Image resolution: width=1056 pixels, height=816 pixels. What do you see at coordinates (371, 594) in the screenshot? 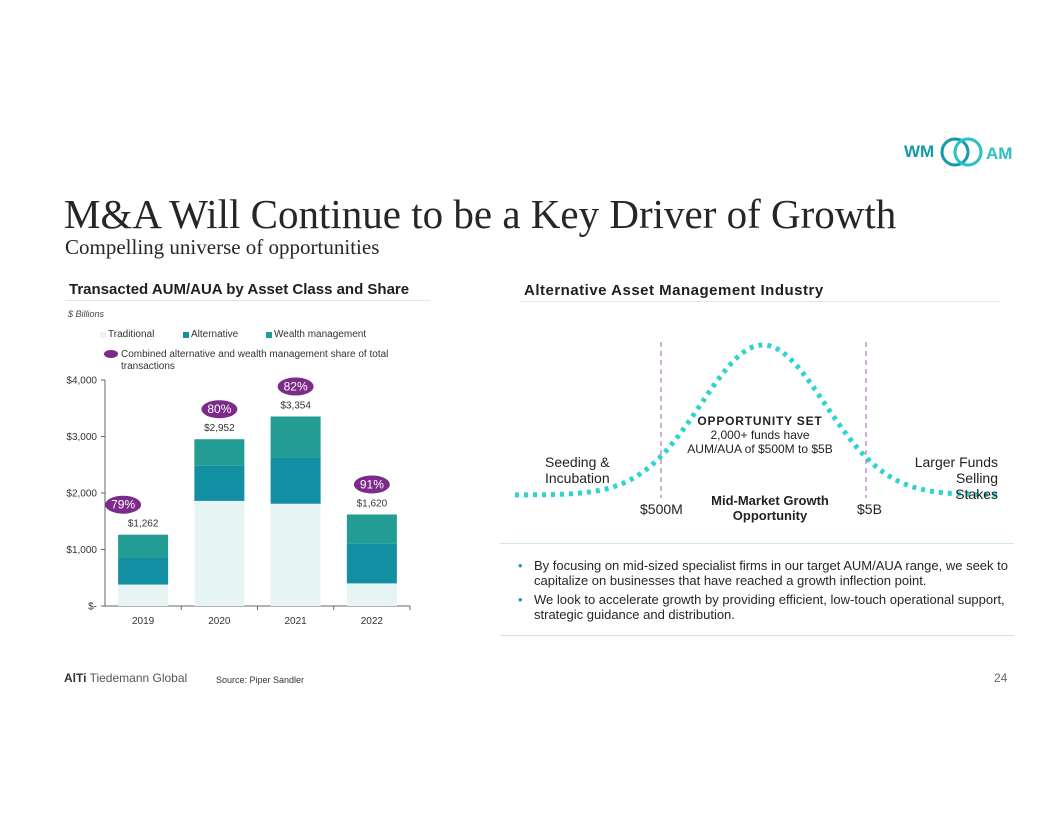
I see `bar-traditional-2022` at bounding box center [371, 594].